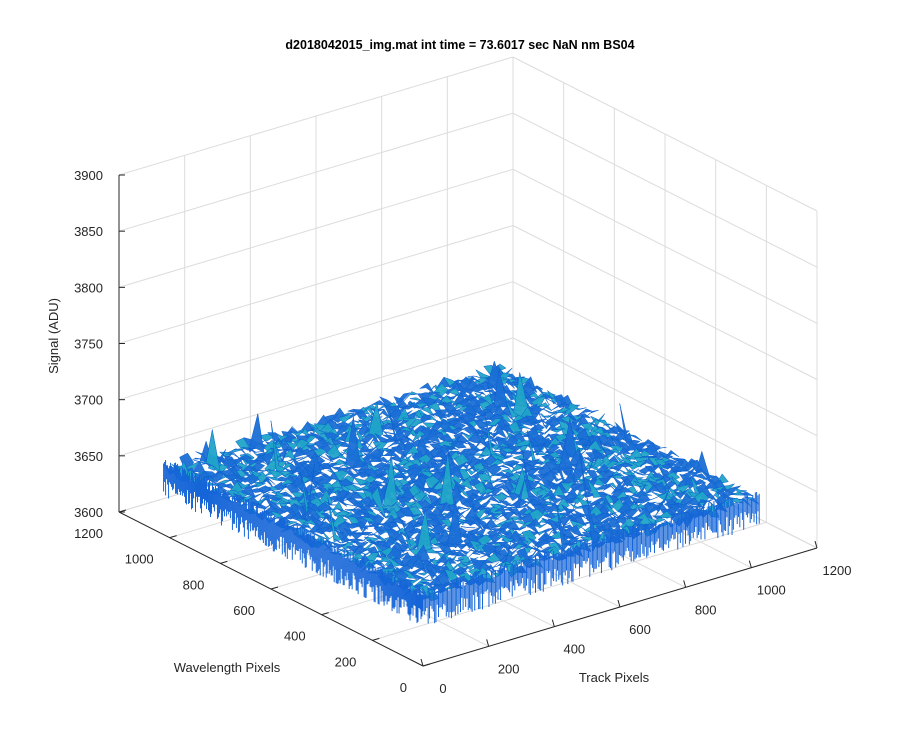  What do you see at coordinates (88, 456) in the screenshot?
I see `z-tick-label: 3650` at bounding box center [88, 456].